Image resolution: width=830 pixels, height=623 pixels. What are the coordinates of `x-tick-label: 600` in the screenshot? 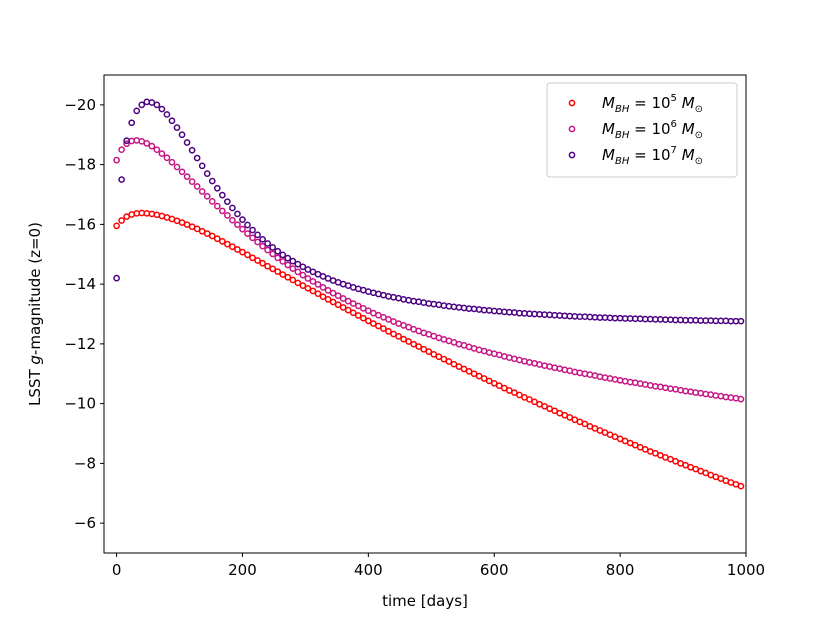 It's located at (494, 570).